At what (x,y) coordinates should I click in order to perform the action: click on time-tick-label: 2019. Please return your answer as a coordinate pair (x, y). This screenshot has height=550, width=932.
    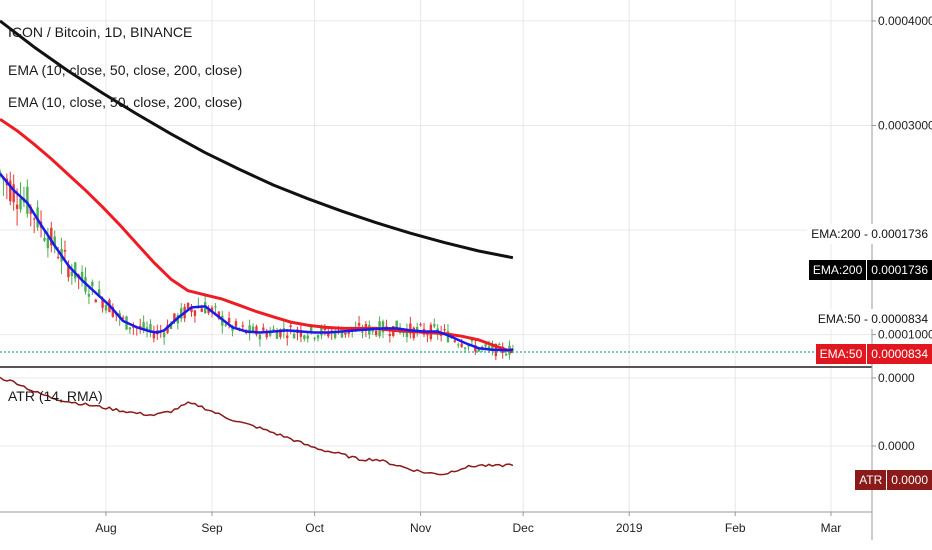
    Looking at the image, I should click on (629, 528).